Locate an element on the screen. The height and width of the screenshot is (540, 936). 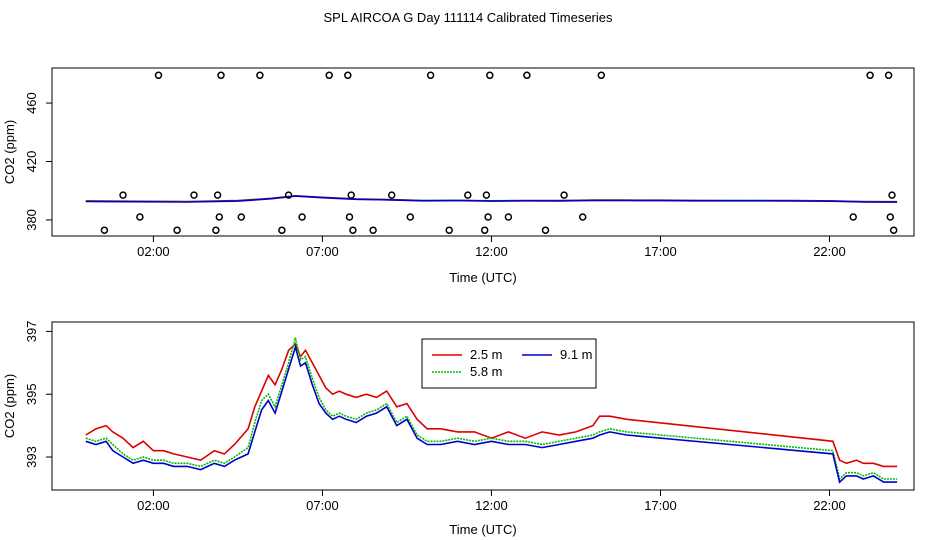
legend-label-9-1m: 9.1 m is located at coordinates (576, 354).